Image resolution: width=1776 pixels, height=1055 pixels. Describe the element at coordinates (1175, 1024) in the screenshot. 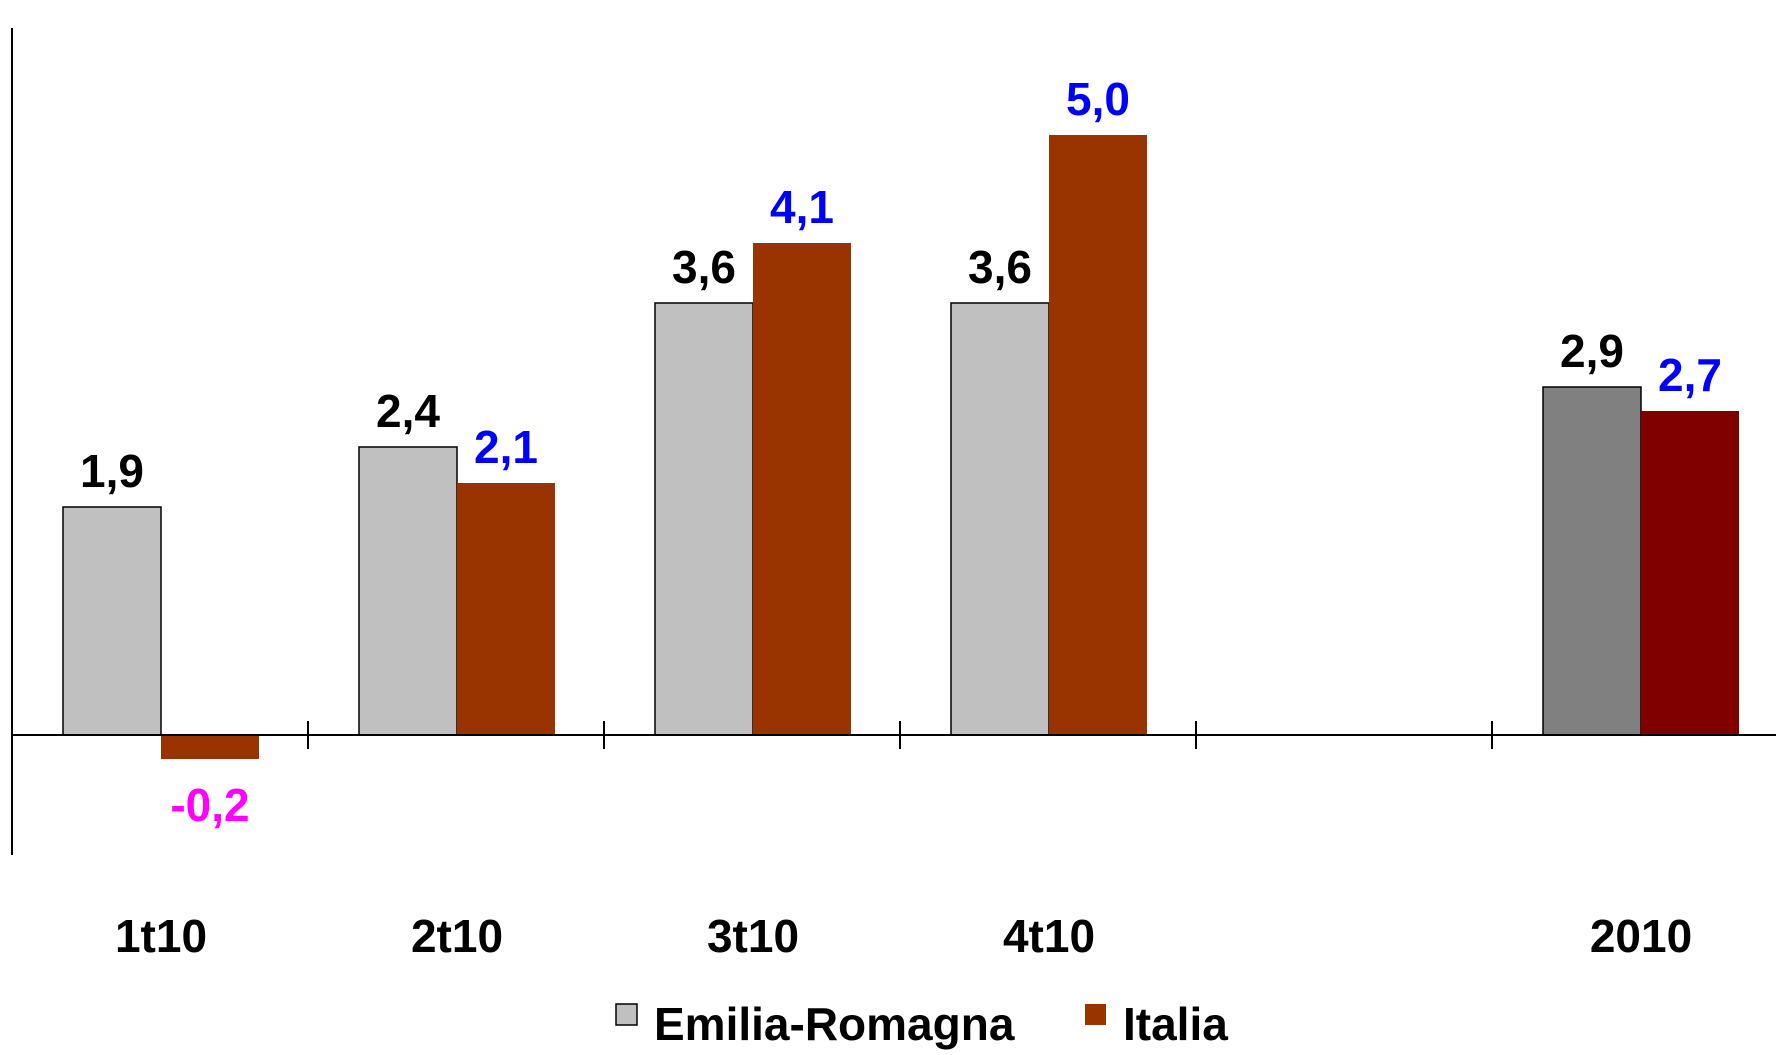

I see `legend-label-italia: Italia` at that location.